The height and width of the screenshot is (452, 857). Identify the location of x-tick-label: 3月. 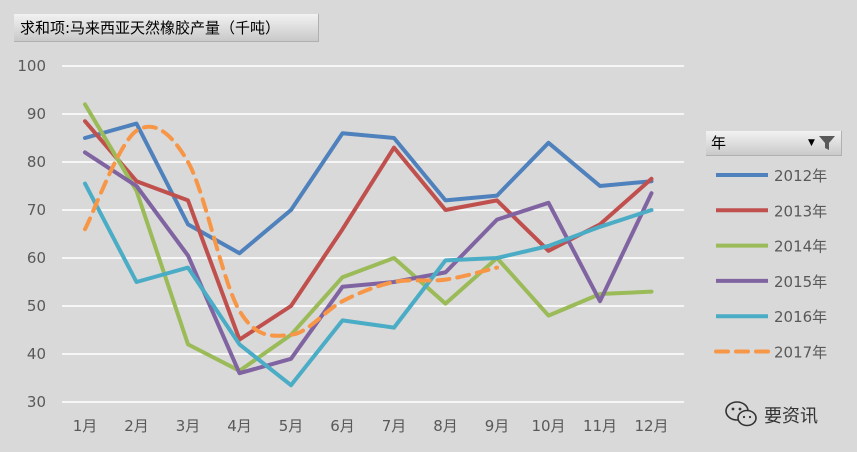
(188, 426).